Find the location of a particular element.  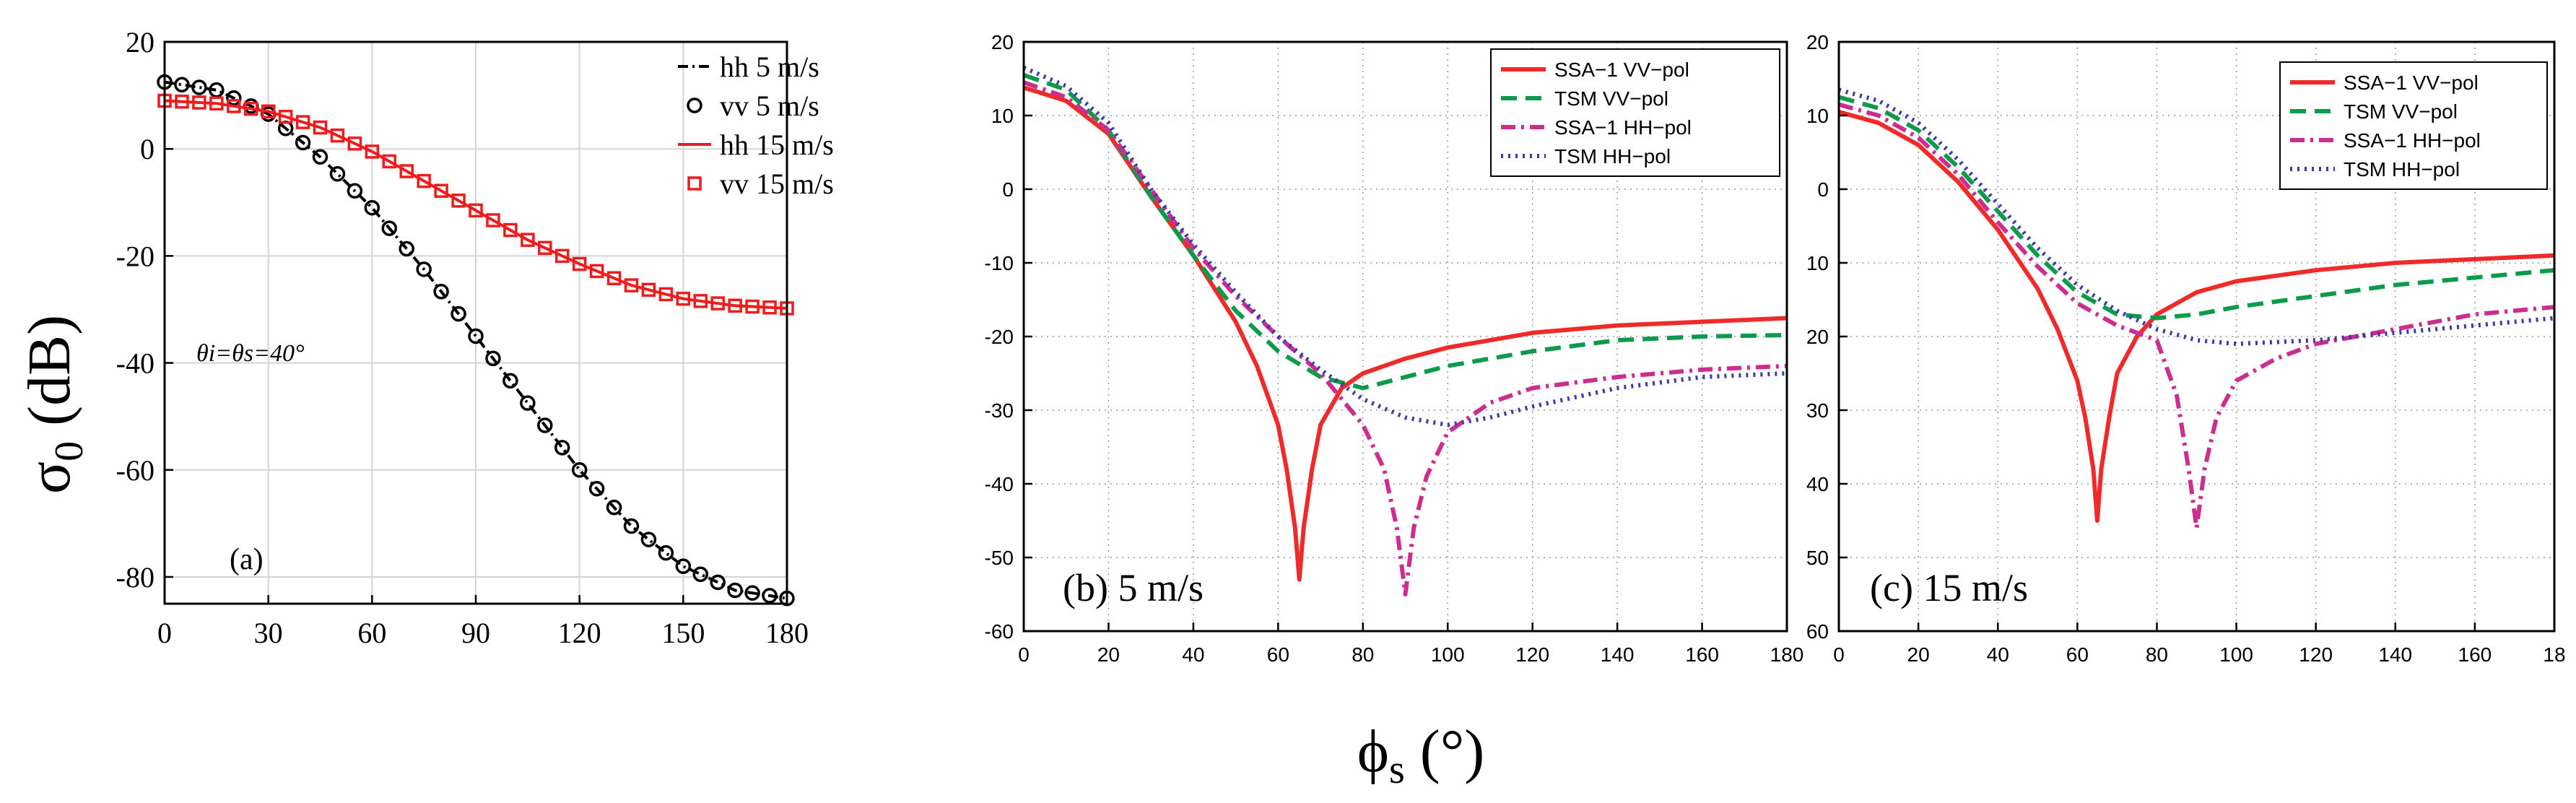

figure-x-label: ϕs (°) is located at coordinates (1421, 755).